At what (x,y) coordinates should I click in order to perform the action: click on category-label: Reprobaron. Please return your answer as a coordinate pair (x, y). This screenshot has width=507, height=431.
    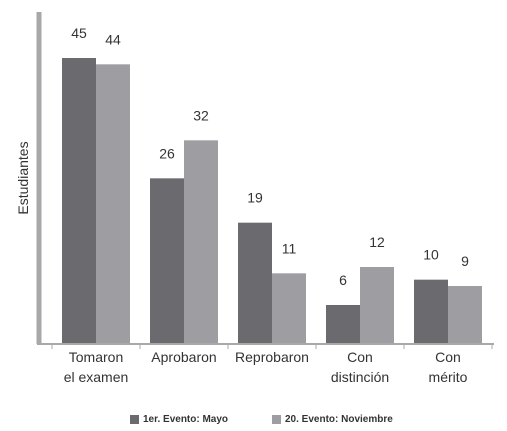
    Looking at the image, I should click on (272, 357).